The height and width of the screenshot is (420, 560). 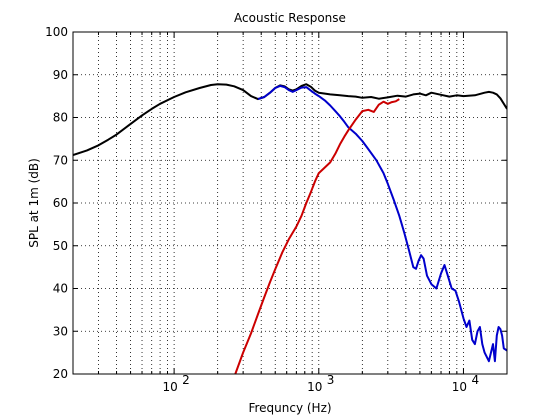 I want to click on y-tick-label: 20, so click(x=60, y=374).